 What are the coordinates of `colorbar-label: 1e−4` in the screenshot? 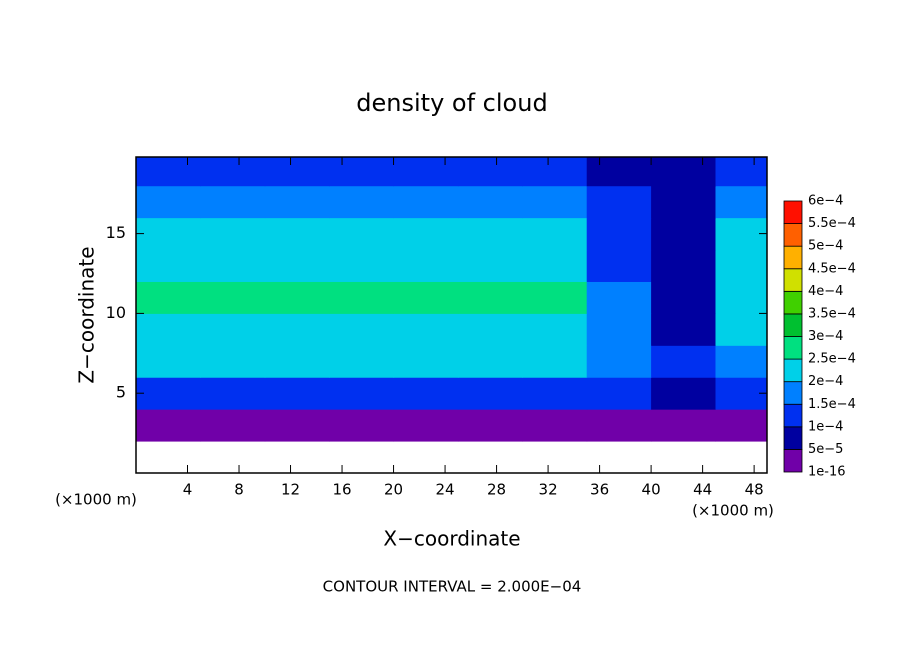 It's located at (825, 426).